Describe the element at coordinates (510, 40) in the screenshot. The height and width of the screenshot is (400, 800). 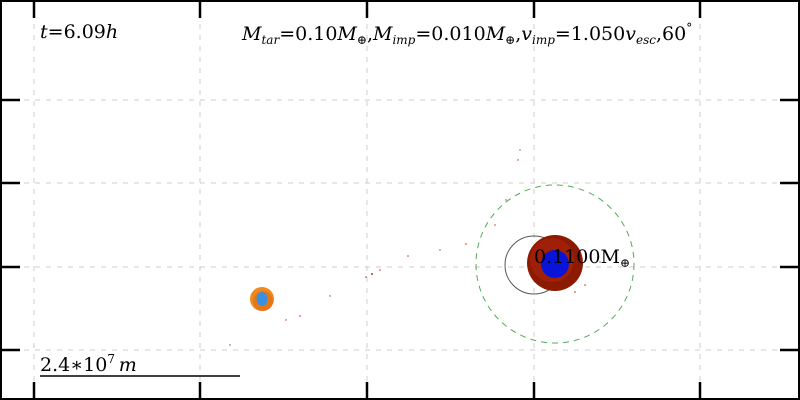
I see `m-imp-unit-subscript: ⊕` at that location.